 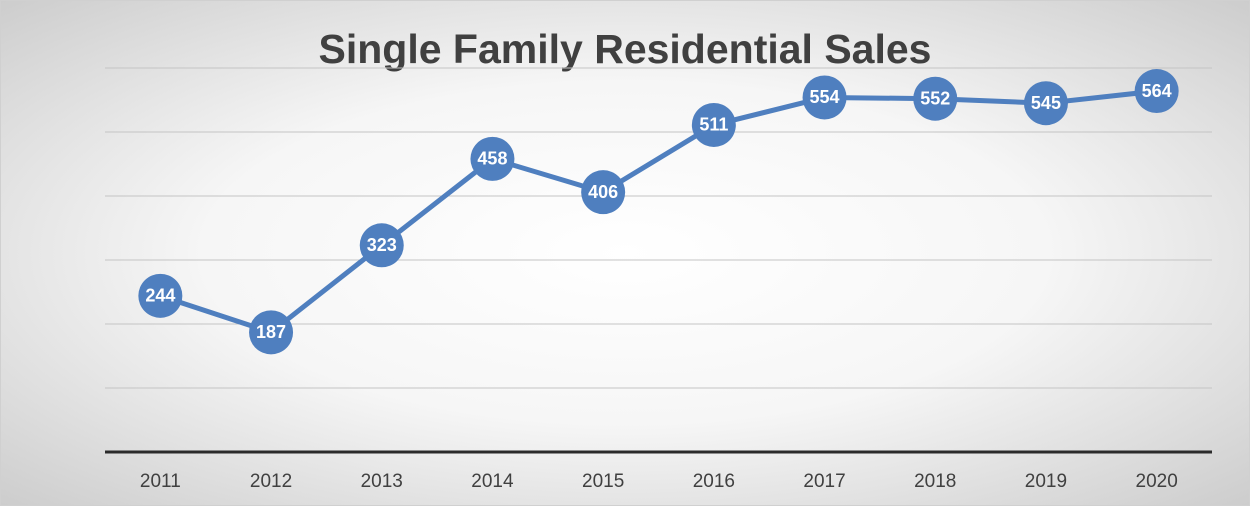 What do you see at coordinates (714, 481) in the screenshot?
I see `x-tick-label: 2016` at bounding box center [714, 481].